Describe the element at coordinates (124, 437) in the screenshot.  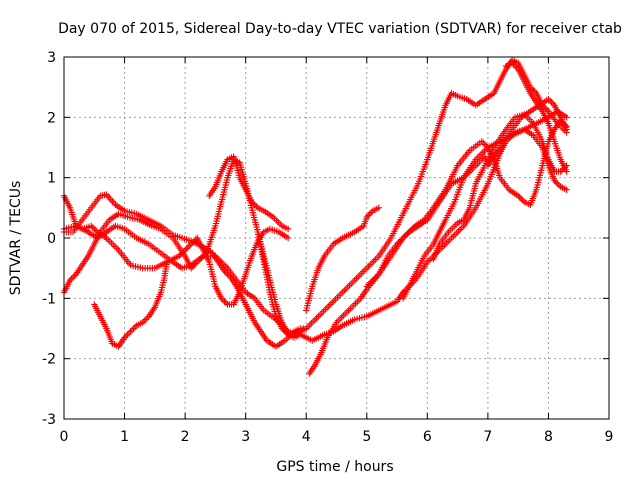
I see `x-tick-label: 1` at that location.